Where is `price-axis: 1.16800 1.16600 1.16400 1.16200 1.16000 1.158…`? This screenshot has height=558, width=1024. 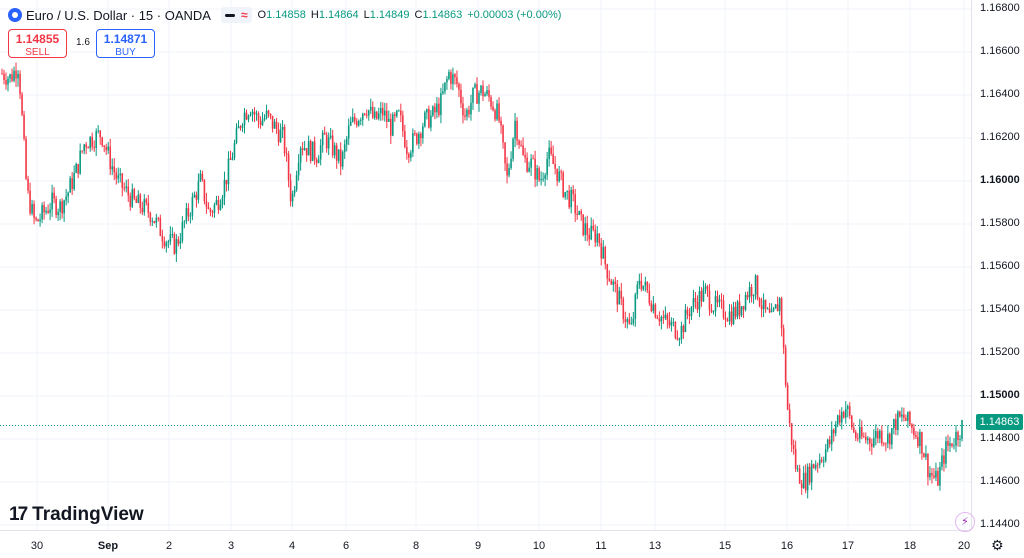 price-axis: 1.16800 1.16600 1.16400 1.16200 1.16000 1.158… is located at coordinates (997, 265).